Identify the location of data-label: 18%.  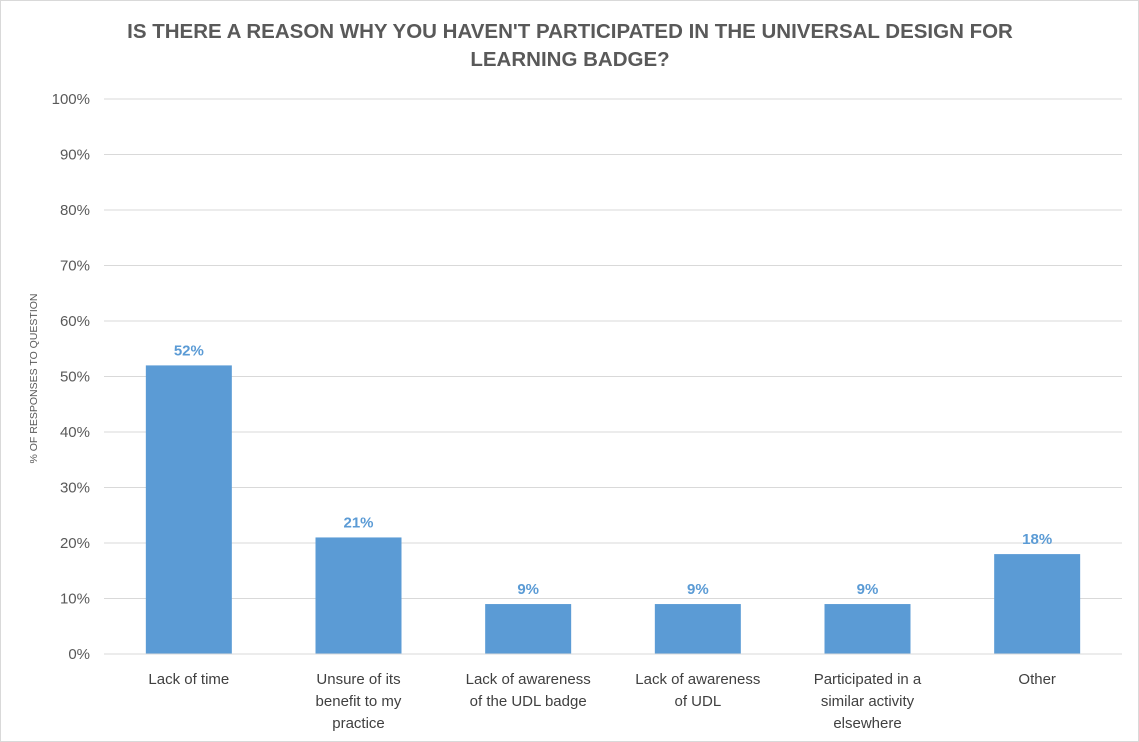
(1037, 539).